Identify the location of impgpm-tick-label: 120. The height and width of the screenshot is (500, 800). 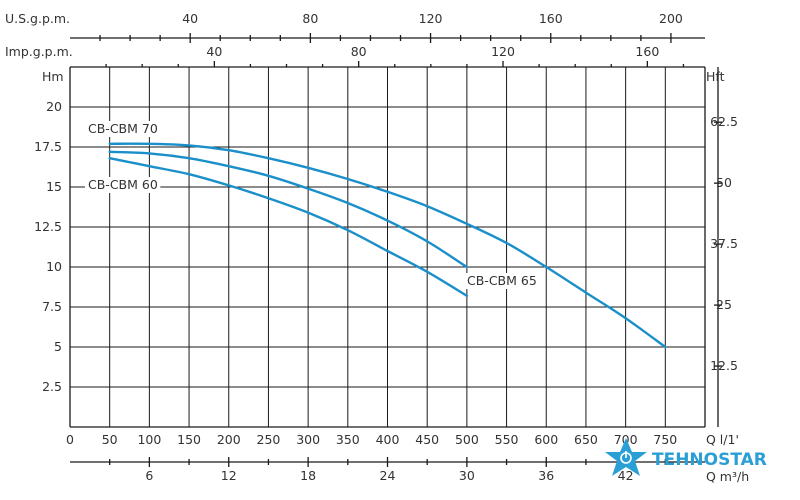
(503, 51).